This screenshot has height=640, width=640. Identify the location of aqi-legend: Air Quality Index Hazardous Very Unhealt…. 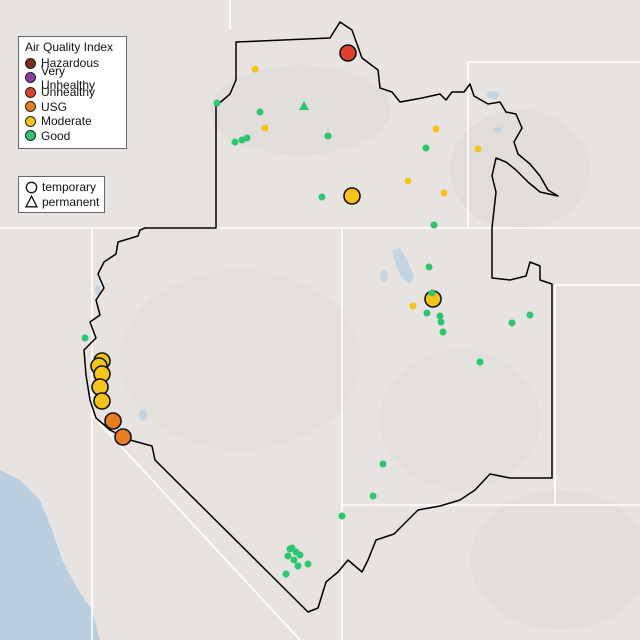
(72, 92).